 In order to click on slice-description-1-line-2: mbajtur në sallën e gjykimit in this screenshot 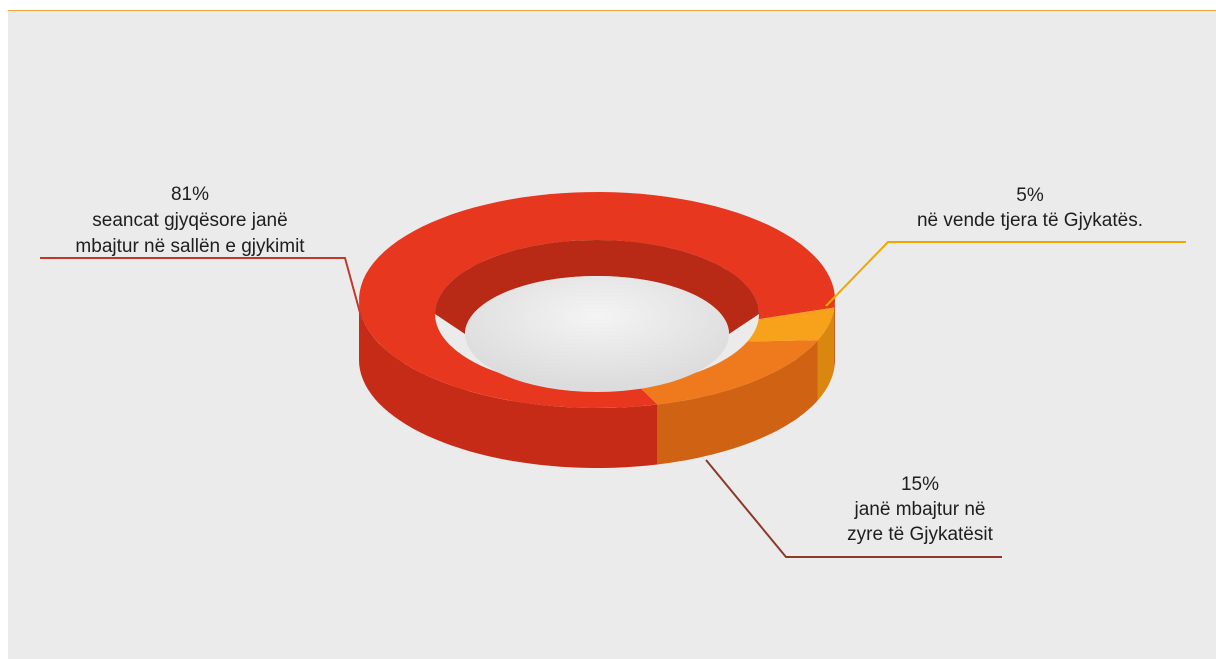, I will do `click(190, 246)`.